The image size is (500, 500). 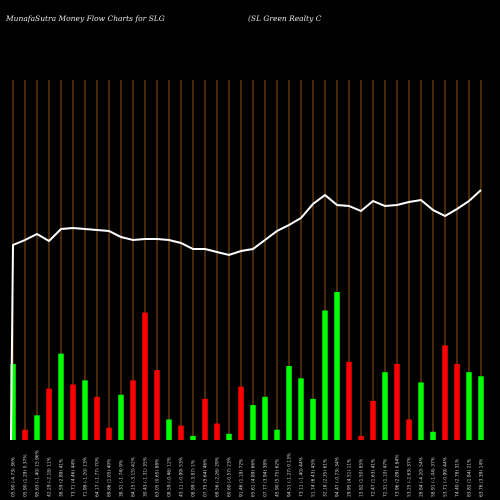 What do you see at coordinates (230, 477) in the screenshot?
I see `x-tick-label: 60.60 (-0.57) 23%` at bounding box center [230, 477].